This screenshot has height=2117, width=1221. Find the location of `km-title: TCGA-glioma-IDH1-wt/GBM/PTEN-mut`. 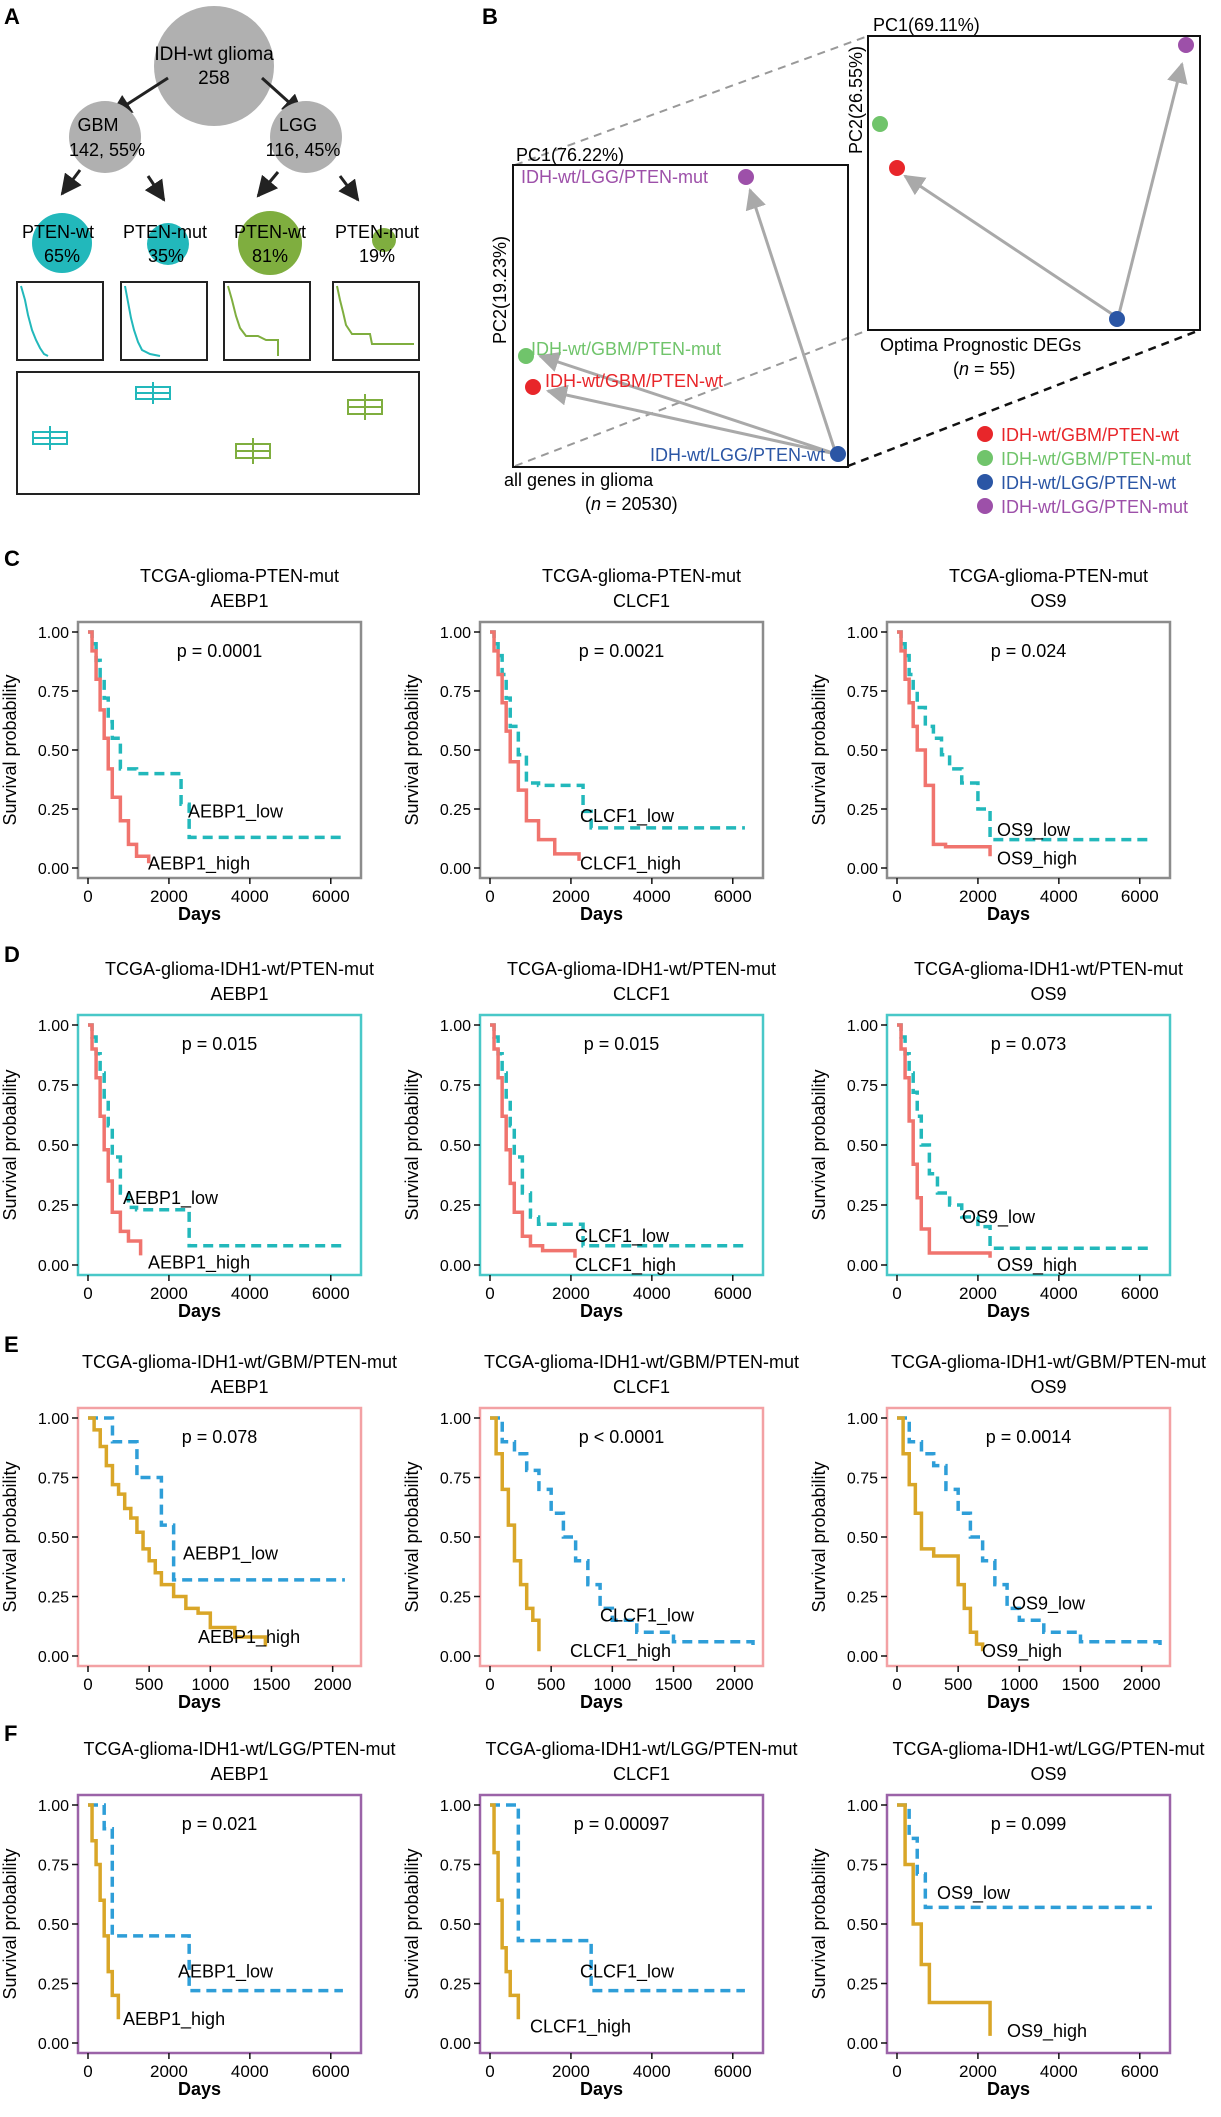

km-title: TCGA-glioma-IDH1-wt/GBM/PTEN-mut is located at coordinates (1048, 1362).